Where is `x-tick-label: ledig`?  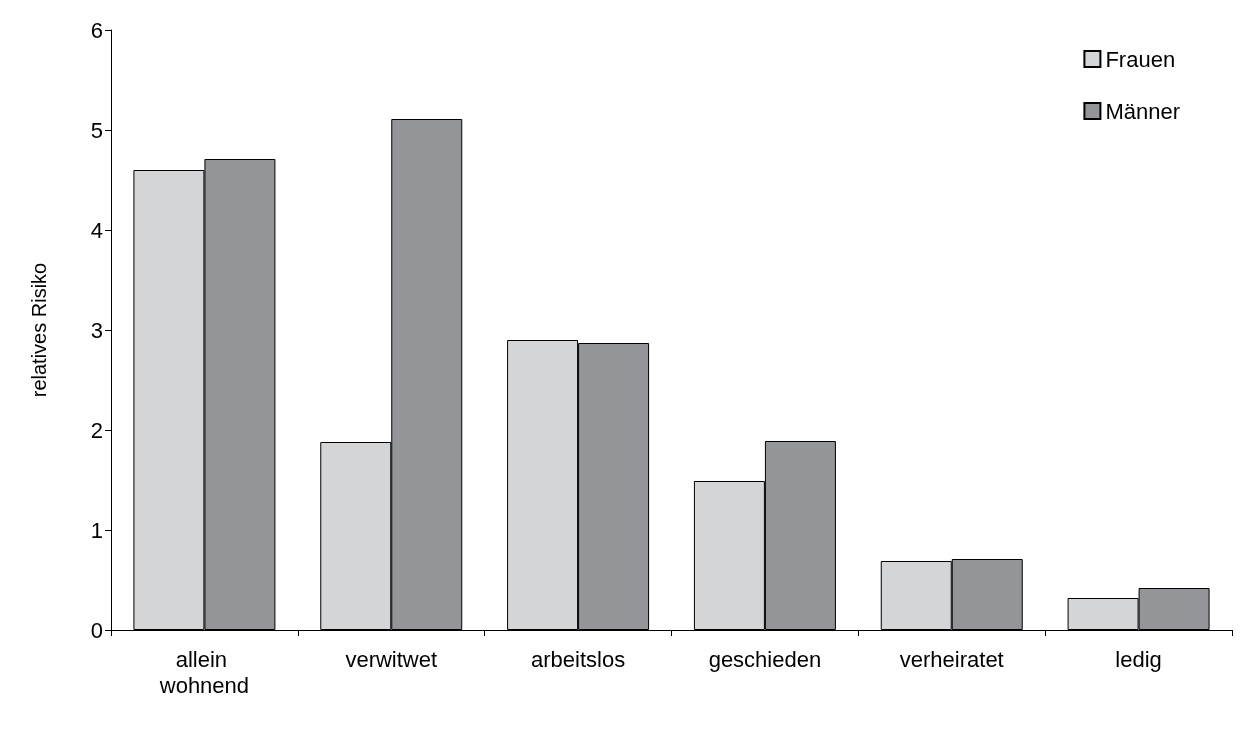
x-tick-label: ledig is located at coordinates (1138, 659).